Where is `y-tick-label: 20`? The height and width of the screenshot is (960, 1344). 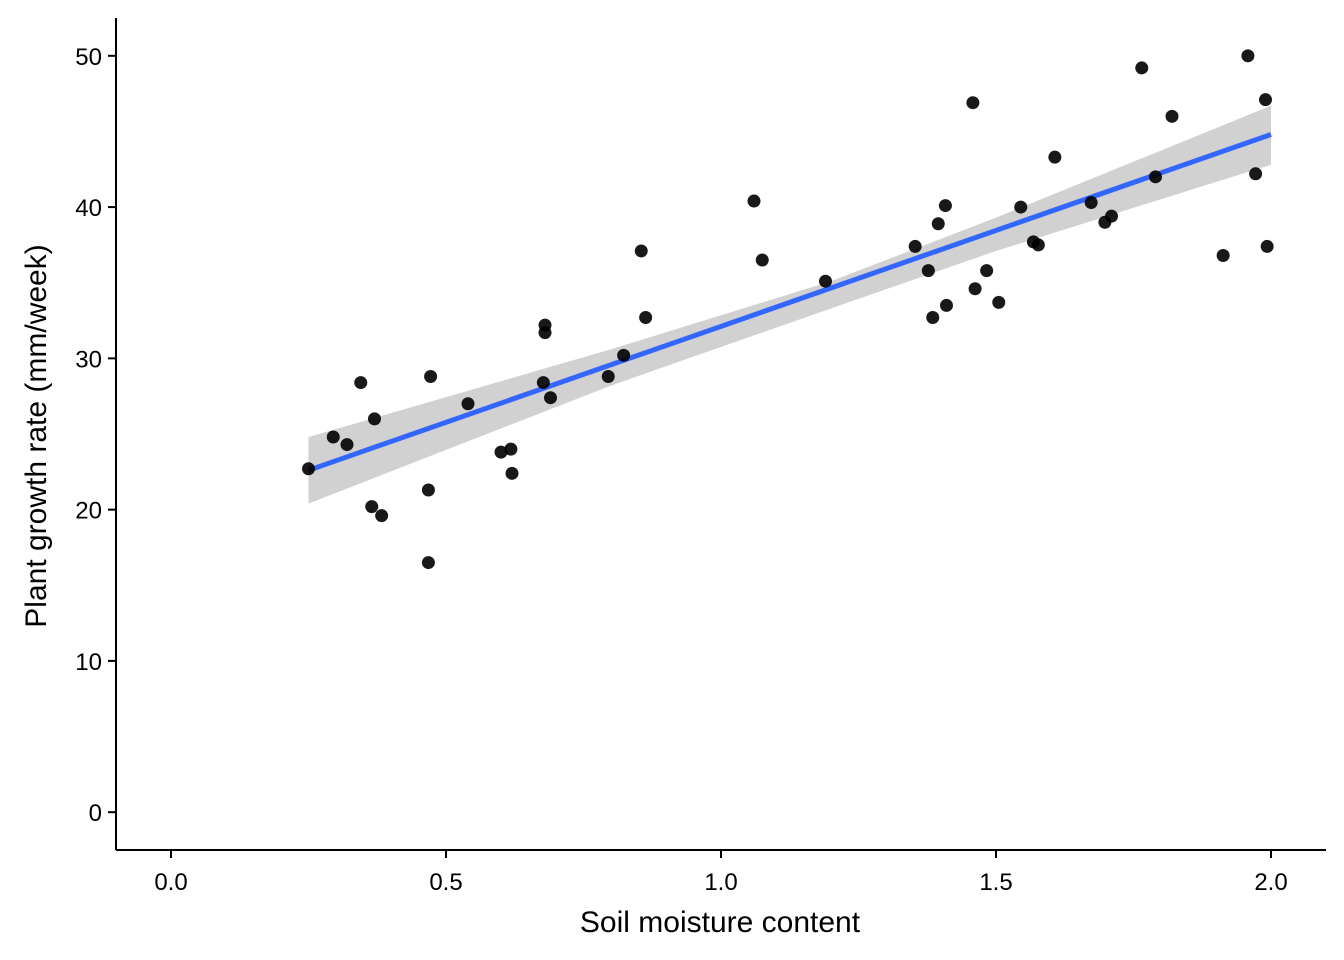
y-tick-label: 20 is located at coordinates (88, 511).